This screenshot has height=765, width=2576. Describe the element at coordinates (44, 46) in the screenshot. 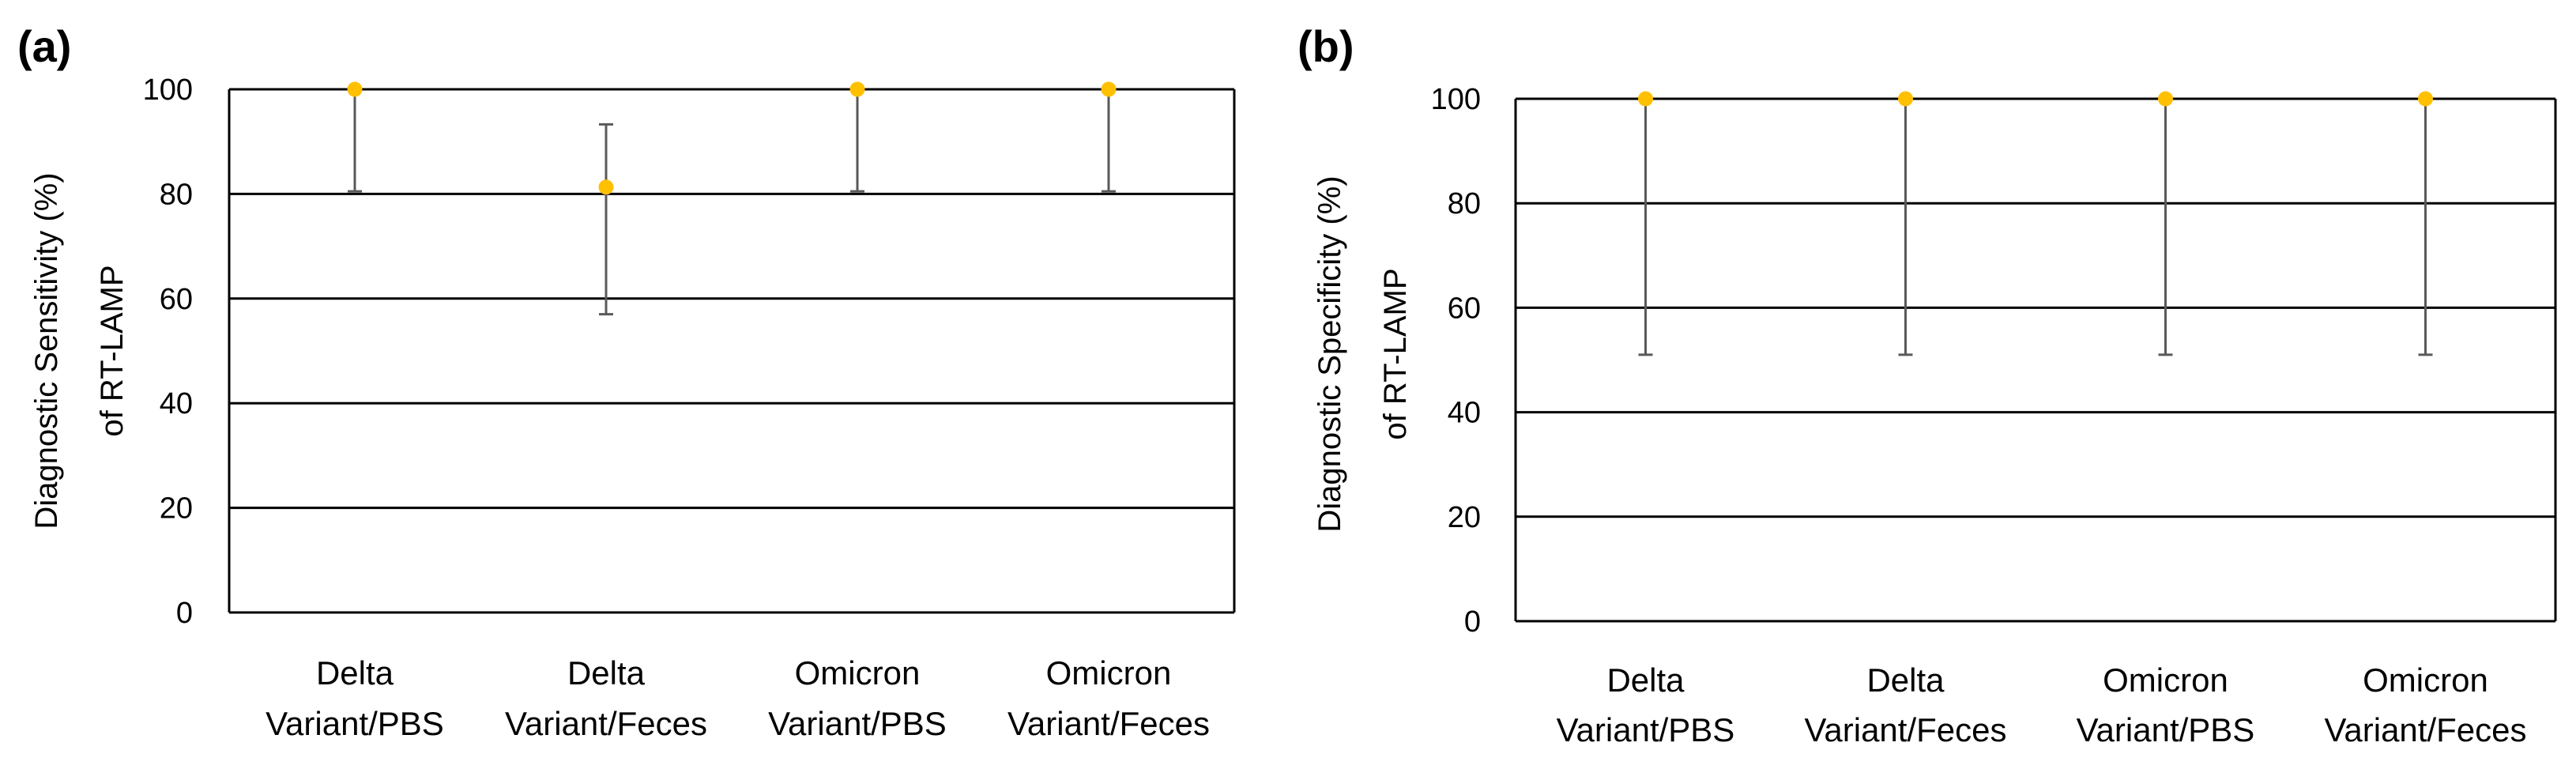

I see `panel-label-a: (a)` at that location.